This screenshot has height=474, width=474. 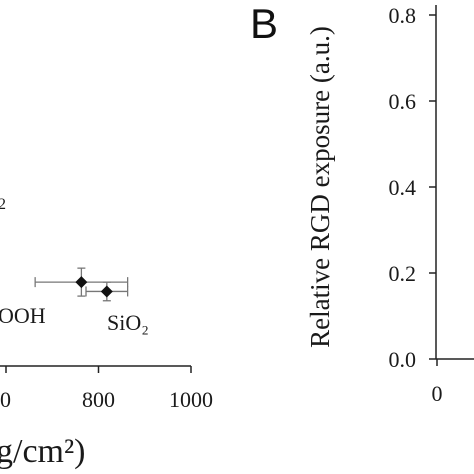 I want to click on panel-b-y-tick-label: 0.4, so click(x=403, y=187).